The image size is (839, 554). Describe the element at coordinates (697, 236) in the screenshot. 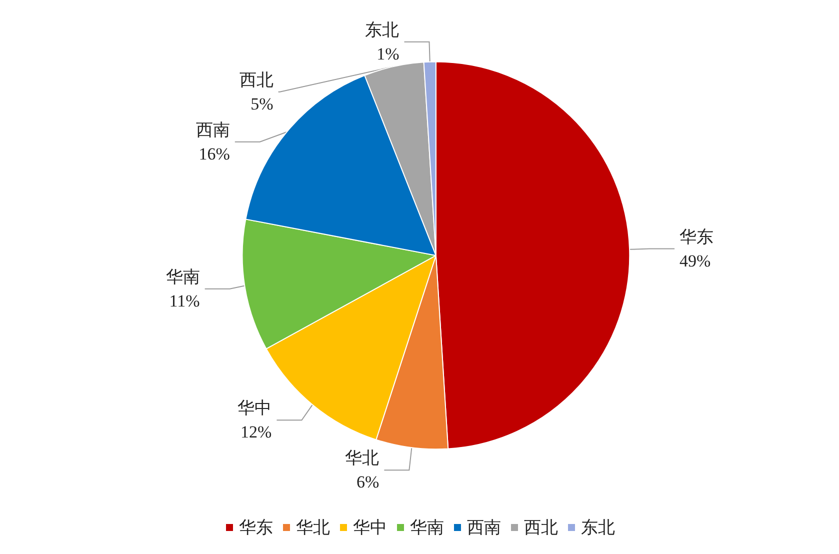

I see `slice-label: 华东` at that location.